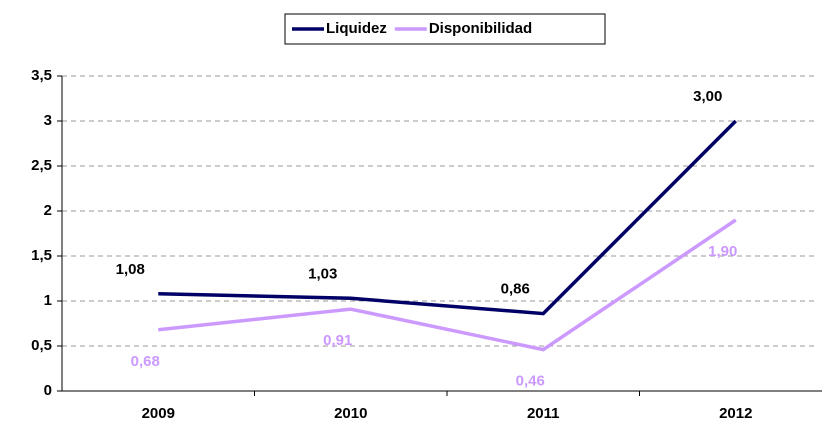 The height and width of the screenshot is (438, 822). Describe the element at coordinates (41, 255) in the screenshot. I see `y-tick-label: 1,5` at that location.